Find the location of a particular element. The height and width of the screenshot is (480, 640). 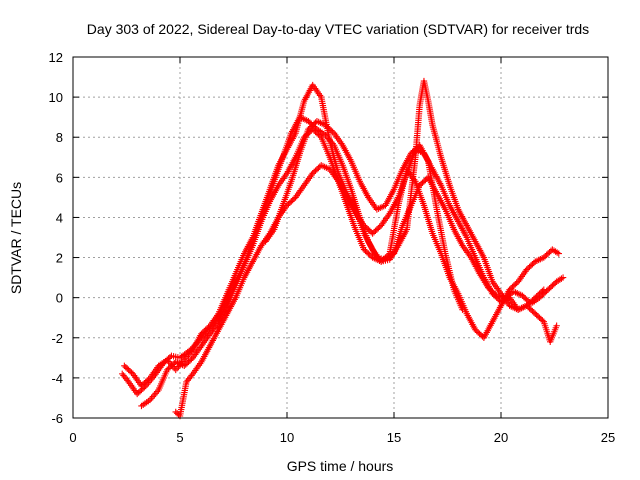

y-tick-label: 6 is located at coordinates (59, 177).